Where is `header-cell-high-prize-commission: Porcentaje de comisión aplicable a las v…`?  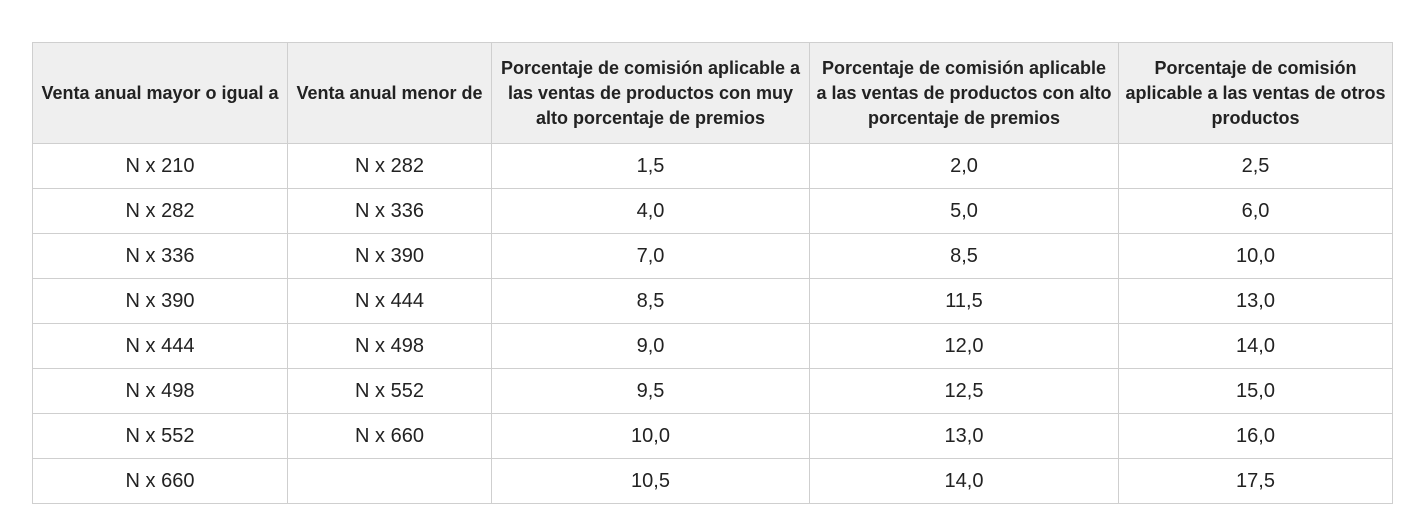
header-cell-high-prize-commission: Porcentaje de comisión aplicable a las v… is located at coordinates (964, 93).